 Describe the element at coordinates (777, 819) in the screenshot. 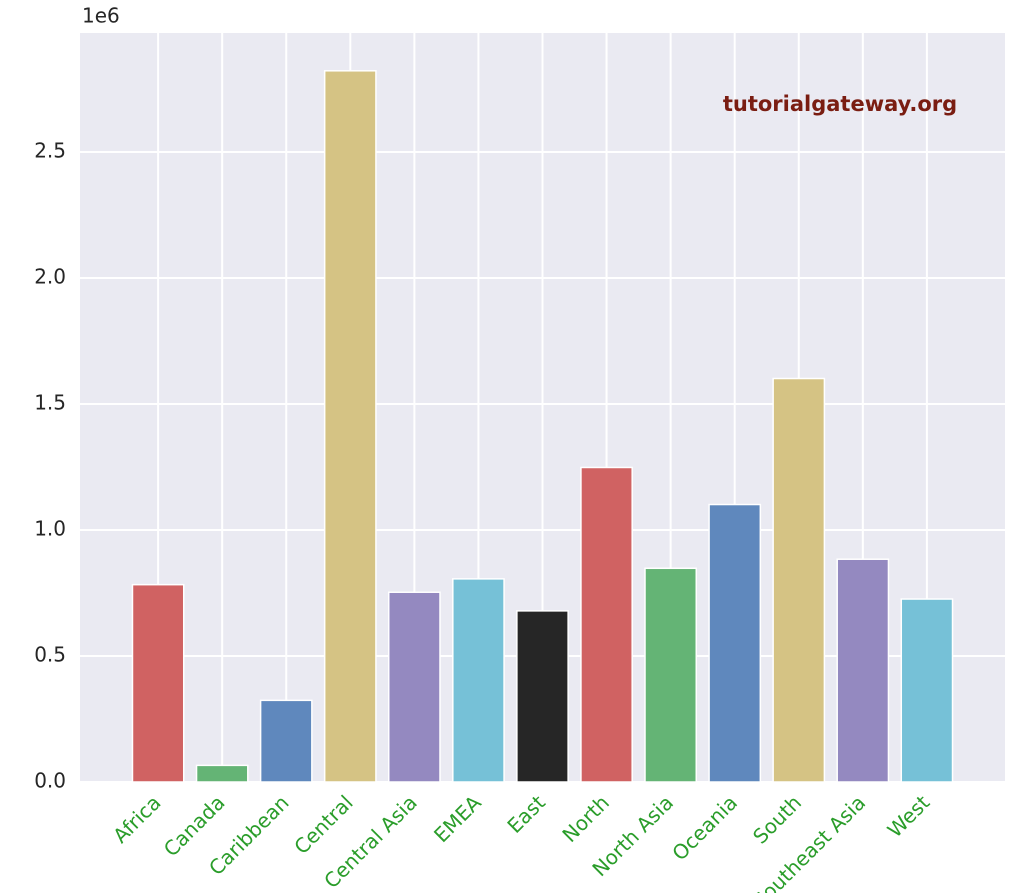

I see `x-tick-label: South` at that location.